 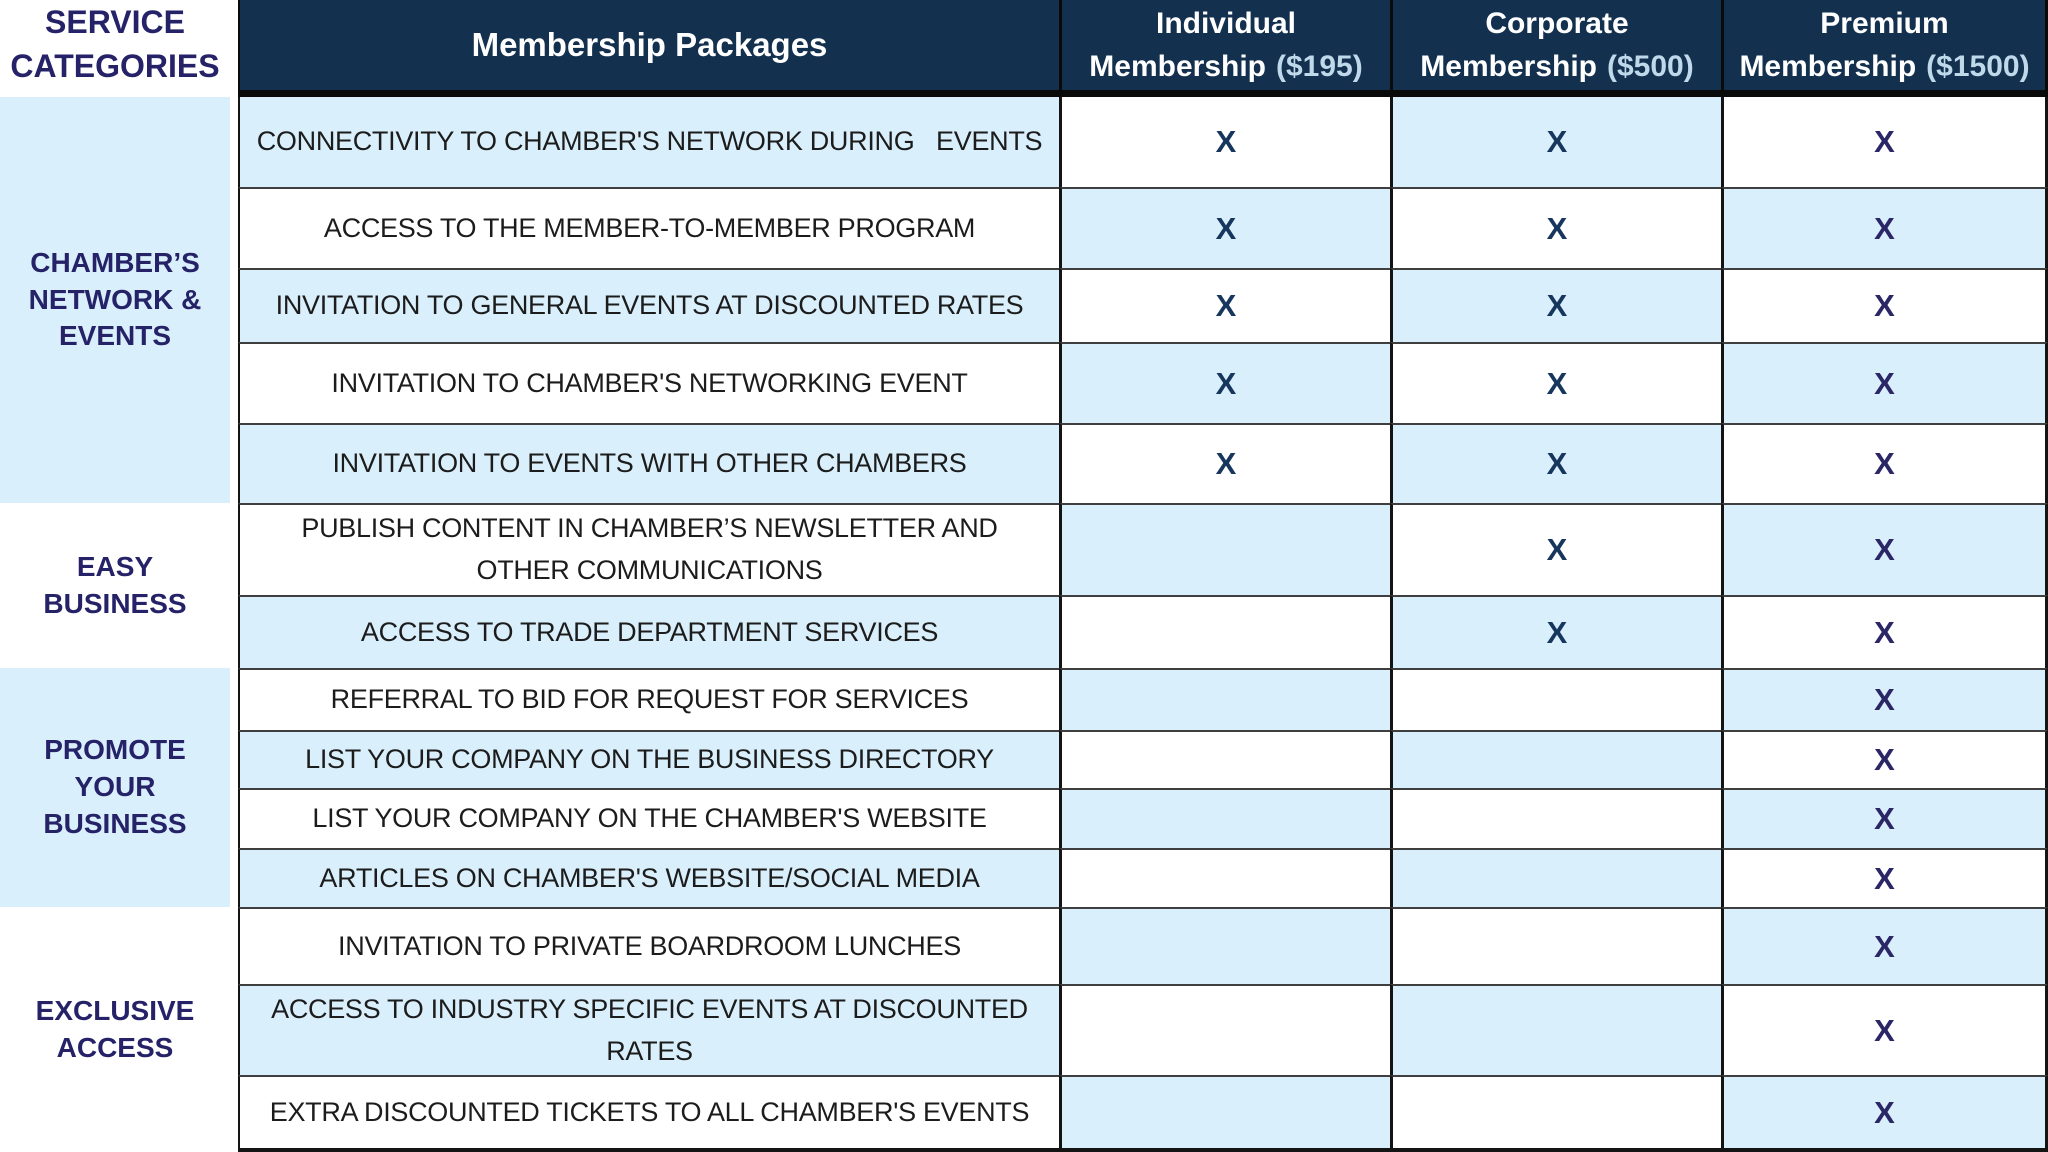 I want to click on category-cell: CHAMBER’S NETWORK & EVENTS, so click(x=115, y=300).